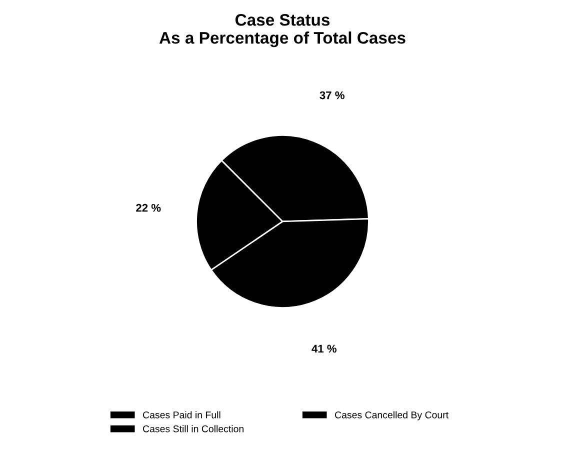 The image size is (565, 452). What do you see at coordinates (282, 31) in the screenshot?
I see `chart-title: Case Status As a Percentage of Total Cases` at bounding box center [282, 31].